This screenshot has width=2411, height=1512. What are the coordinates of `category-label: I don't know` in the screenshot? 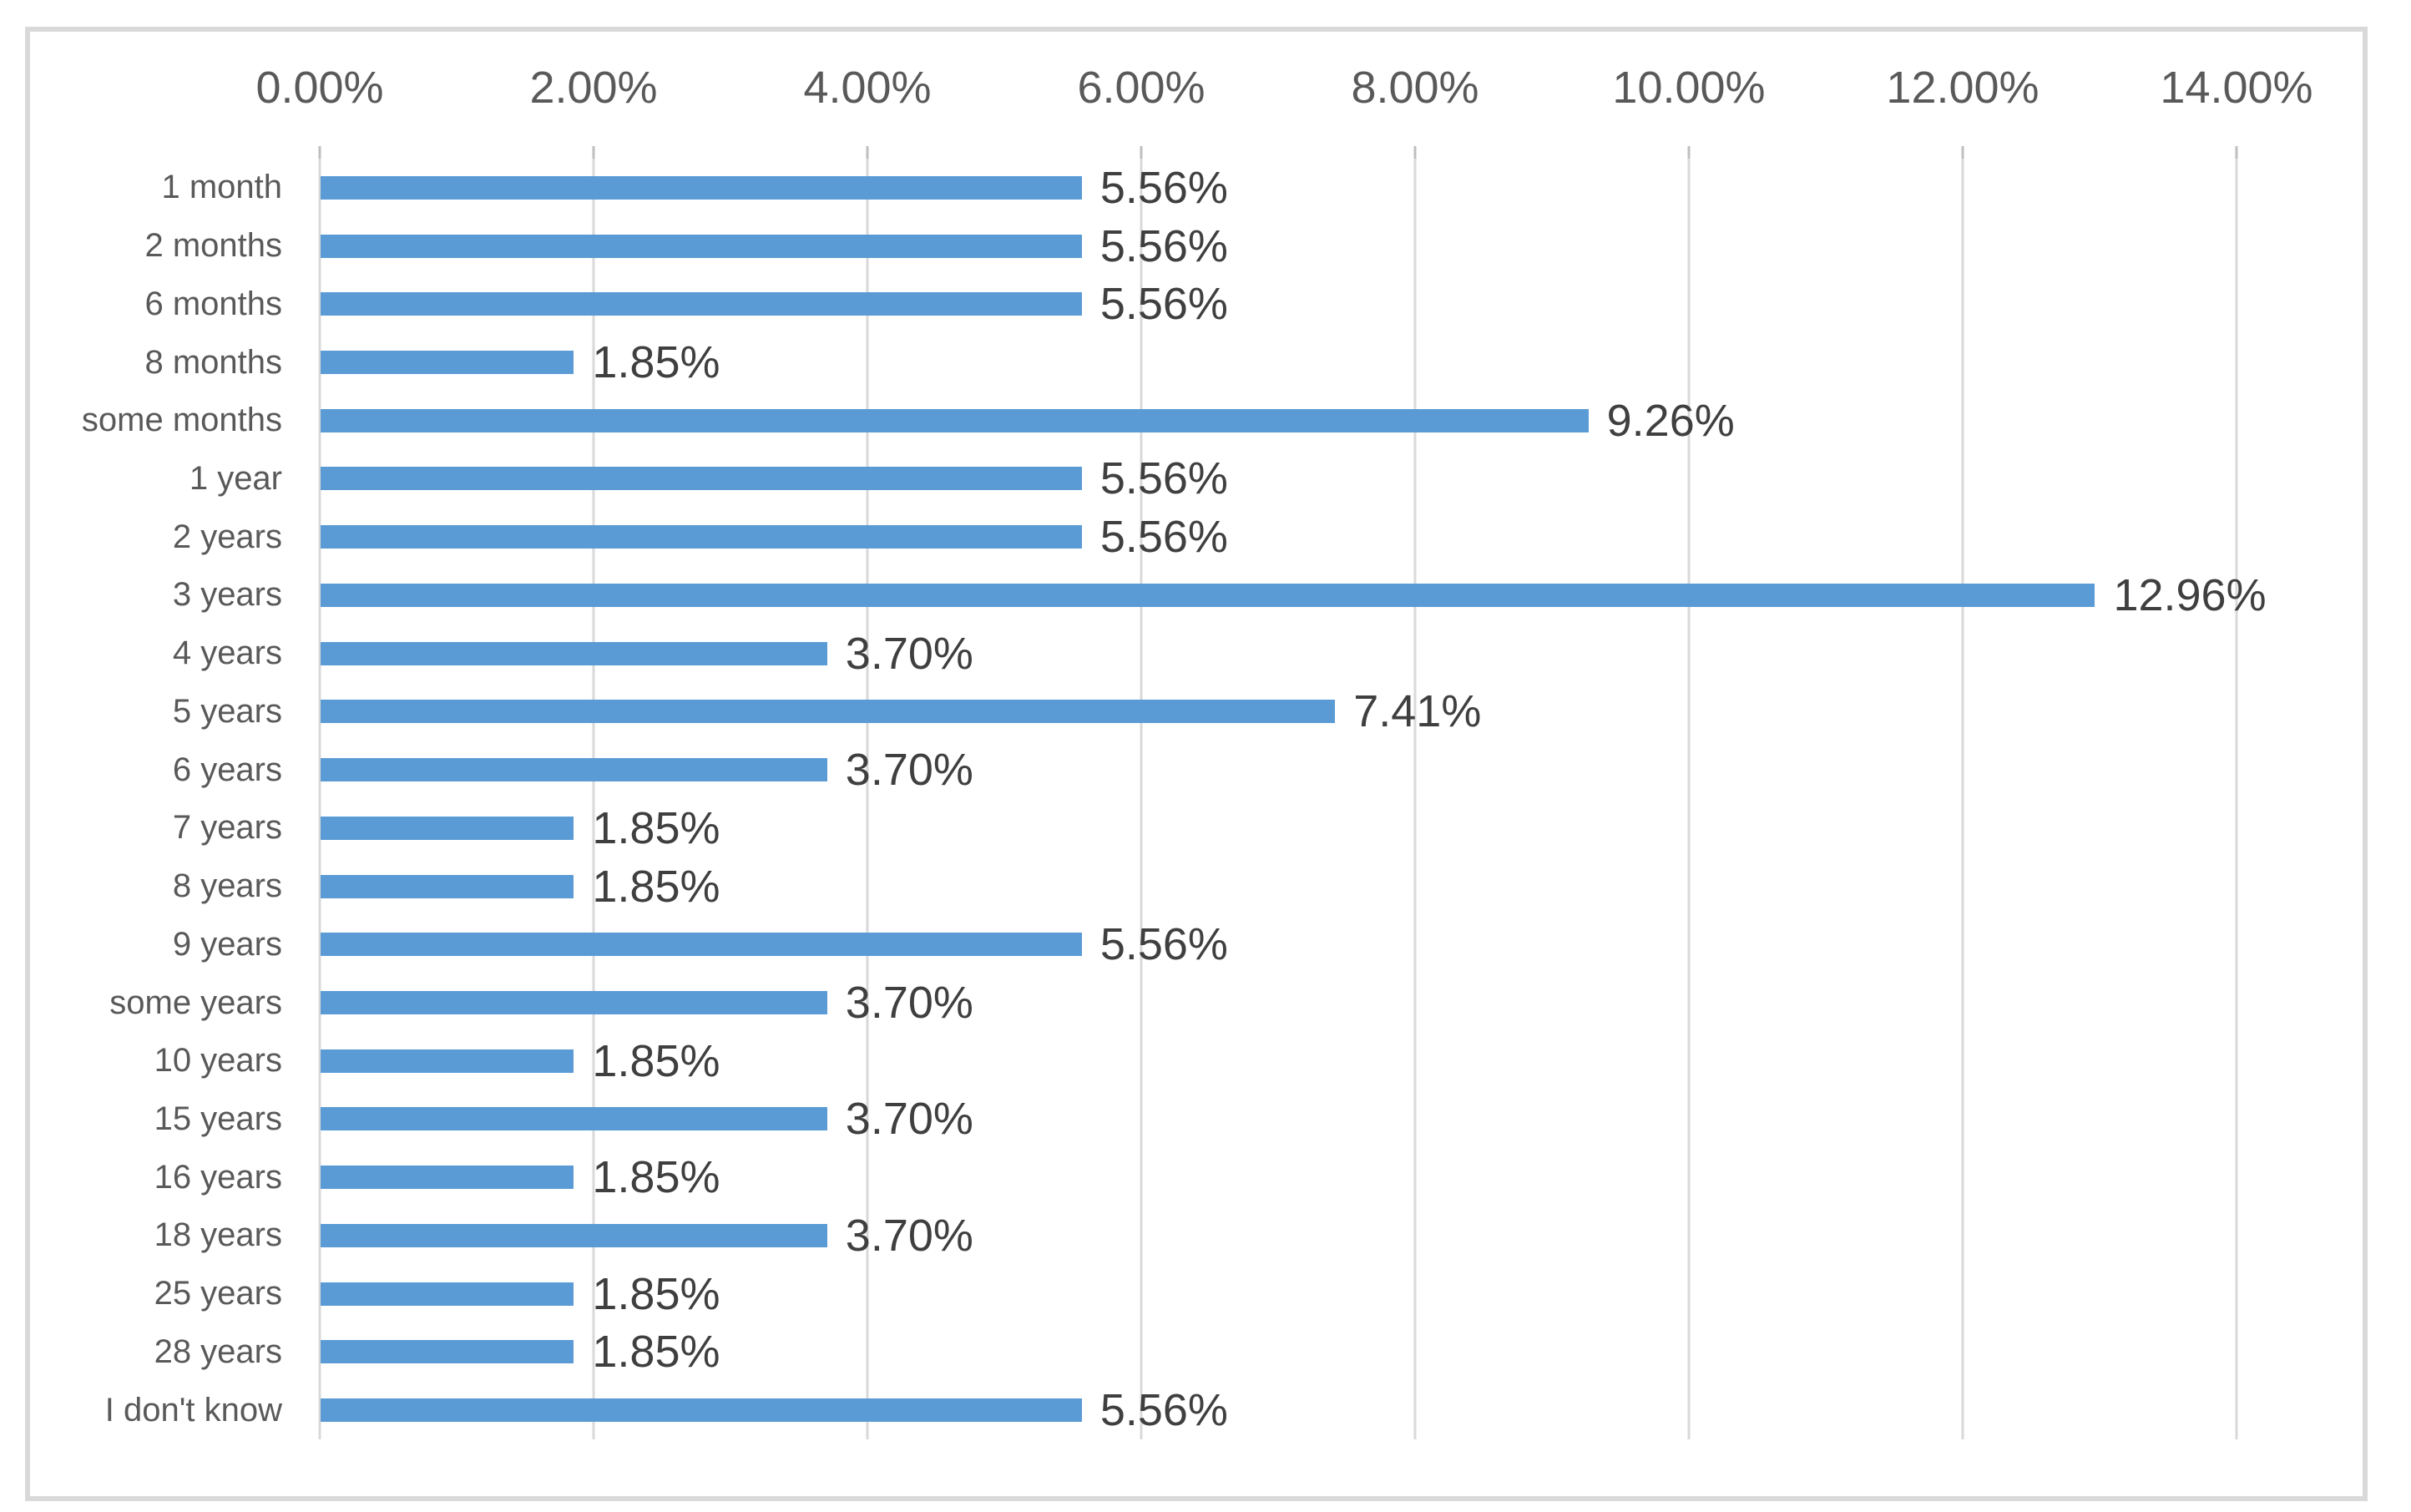 It's located at (193, 1410).